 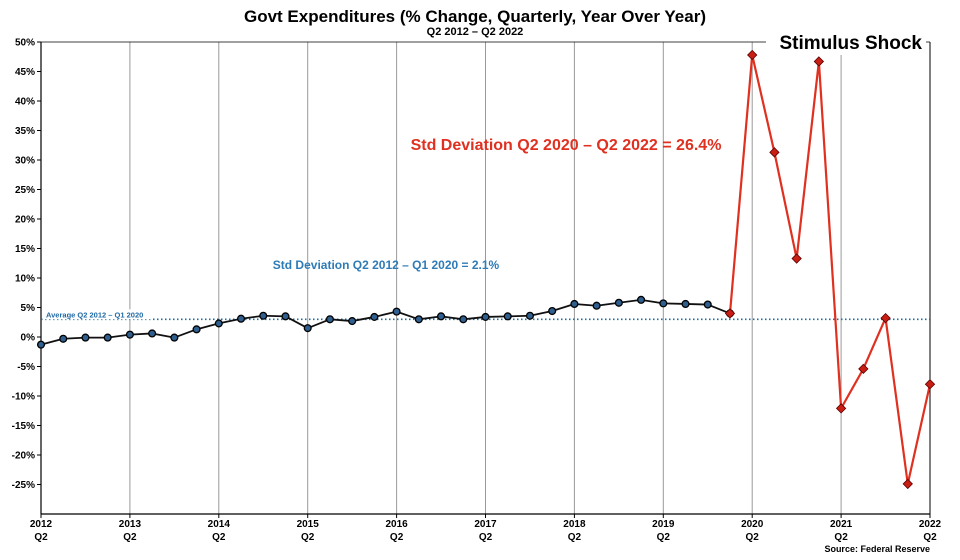 What do you see at coordinates (475, 32) in the screenshot?
I see `chart-subtitle: Q2 2012 – Q2 2022` at bounding box center [475, 32].